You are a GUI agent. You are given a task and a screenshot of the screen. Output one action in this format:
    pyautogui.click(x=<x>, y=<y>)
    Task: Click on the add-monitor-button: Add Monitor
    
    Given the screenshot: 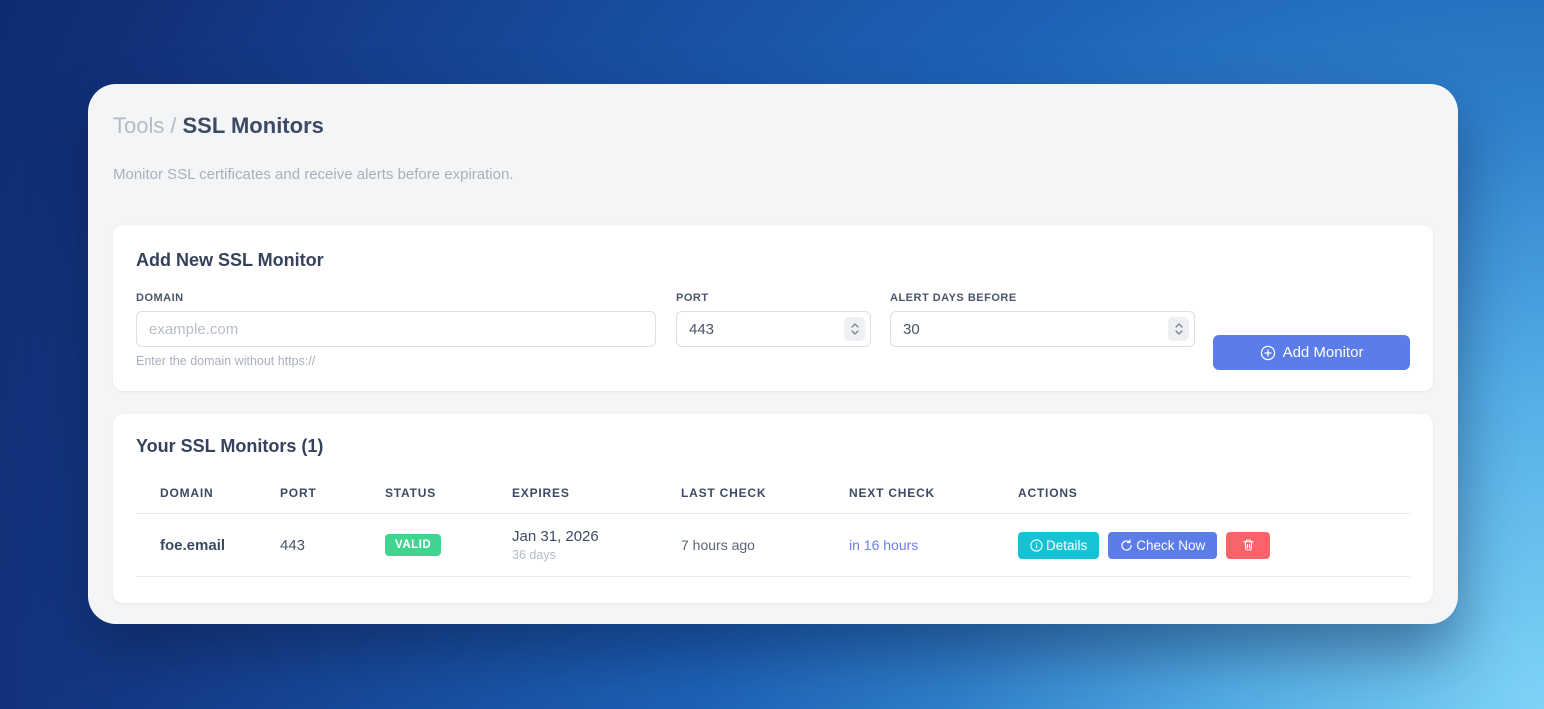 What is the action you would take?
    pyautogui.click(x=1311, y=352)
    